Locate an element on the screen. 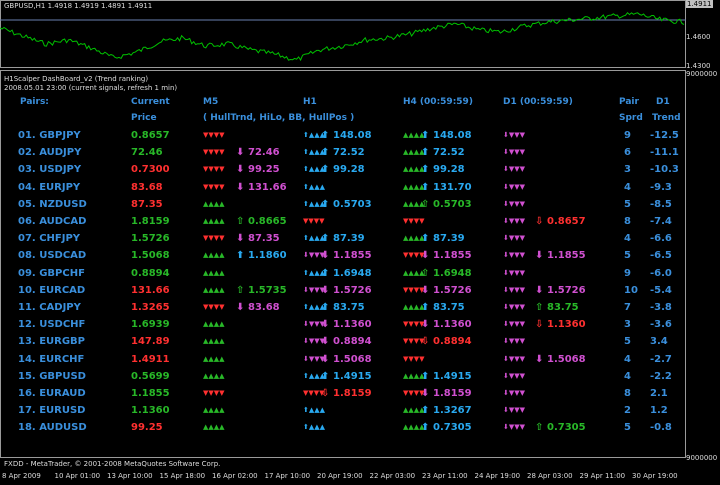 The image size is (720, 485). h4-entry-price: 1.3267 is located at coordinates (452, 411).